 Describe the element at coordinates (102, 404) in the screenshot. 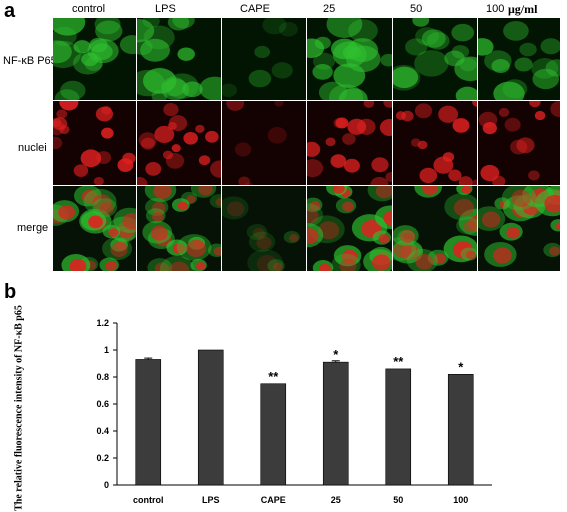

I see `y-tick-label: 0.6` at that location.